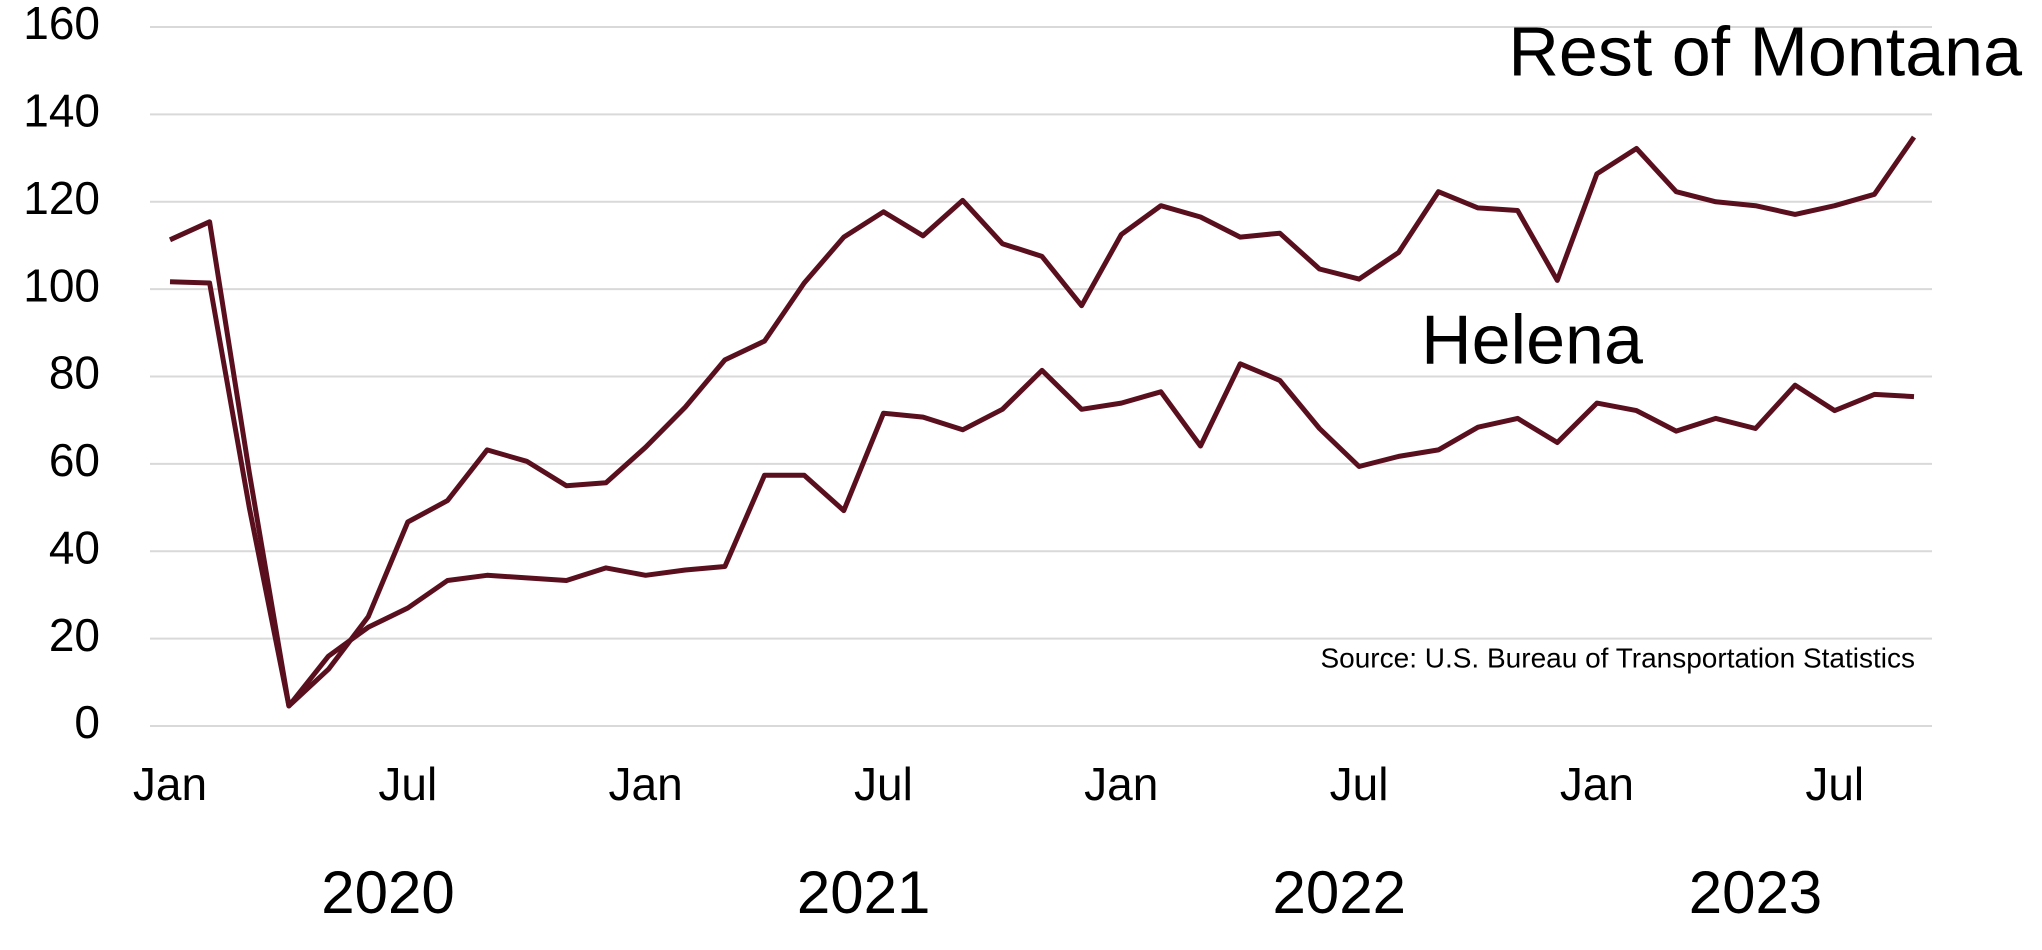 The image size is (2042, 950). I want to click on y-tick-label: 60, so click(74, 460).